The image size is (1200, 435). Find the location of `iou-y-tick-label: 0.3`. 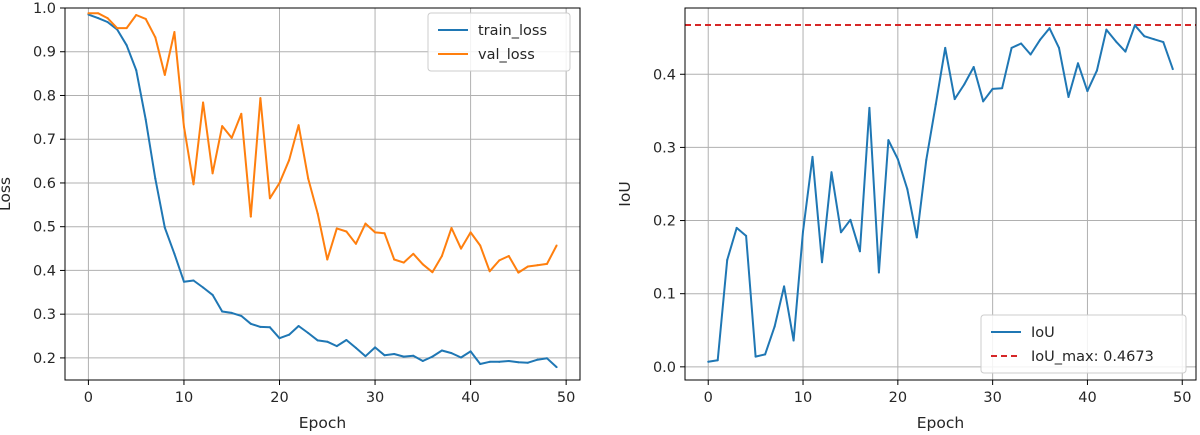

iou-y-tick-label: 0.3 is located at coordinates (664, 148).